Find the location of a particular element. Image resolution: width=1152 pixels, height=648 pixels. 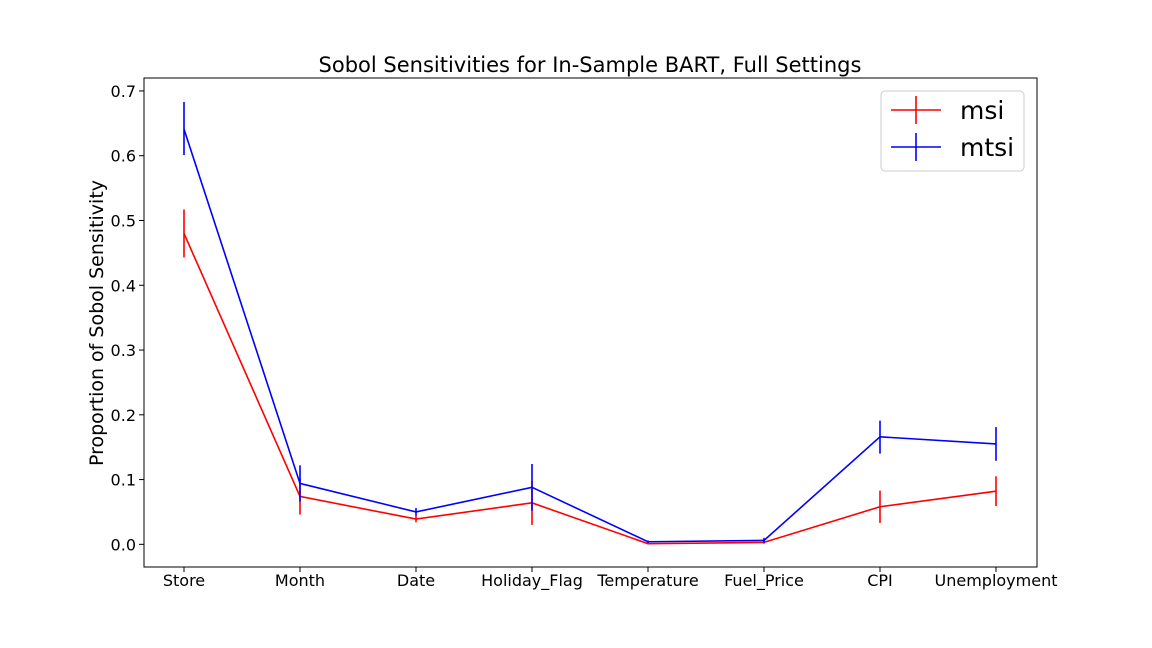

y-tick-label-5: 0.5 is located at coordinates (123, 220).